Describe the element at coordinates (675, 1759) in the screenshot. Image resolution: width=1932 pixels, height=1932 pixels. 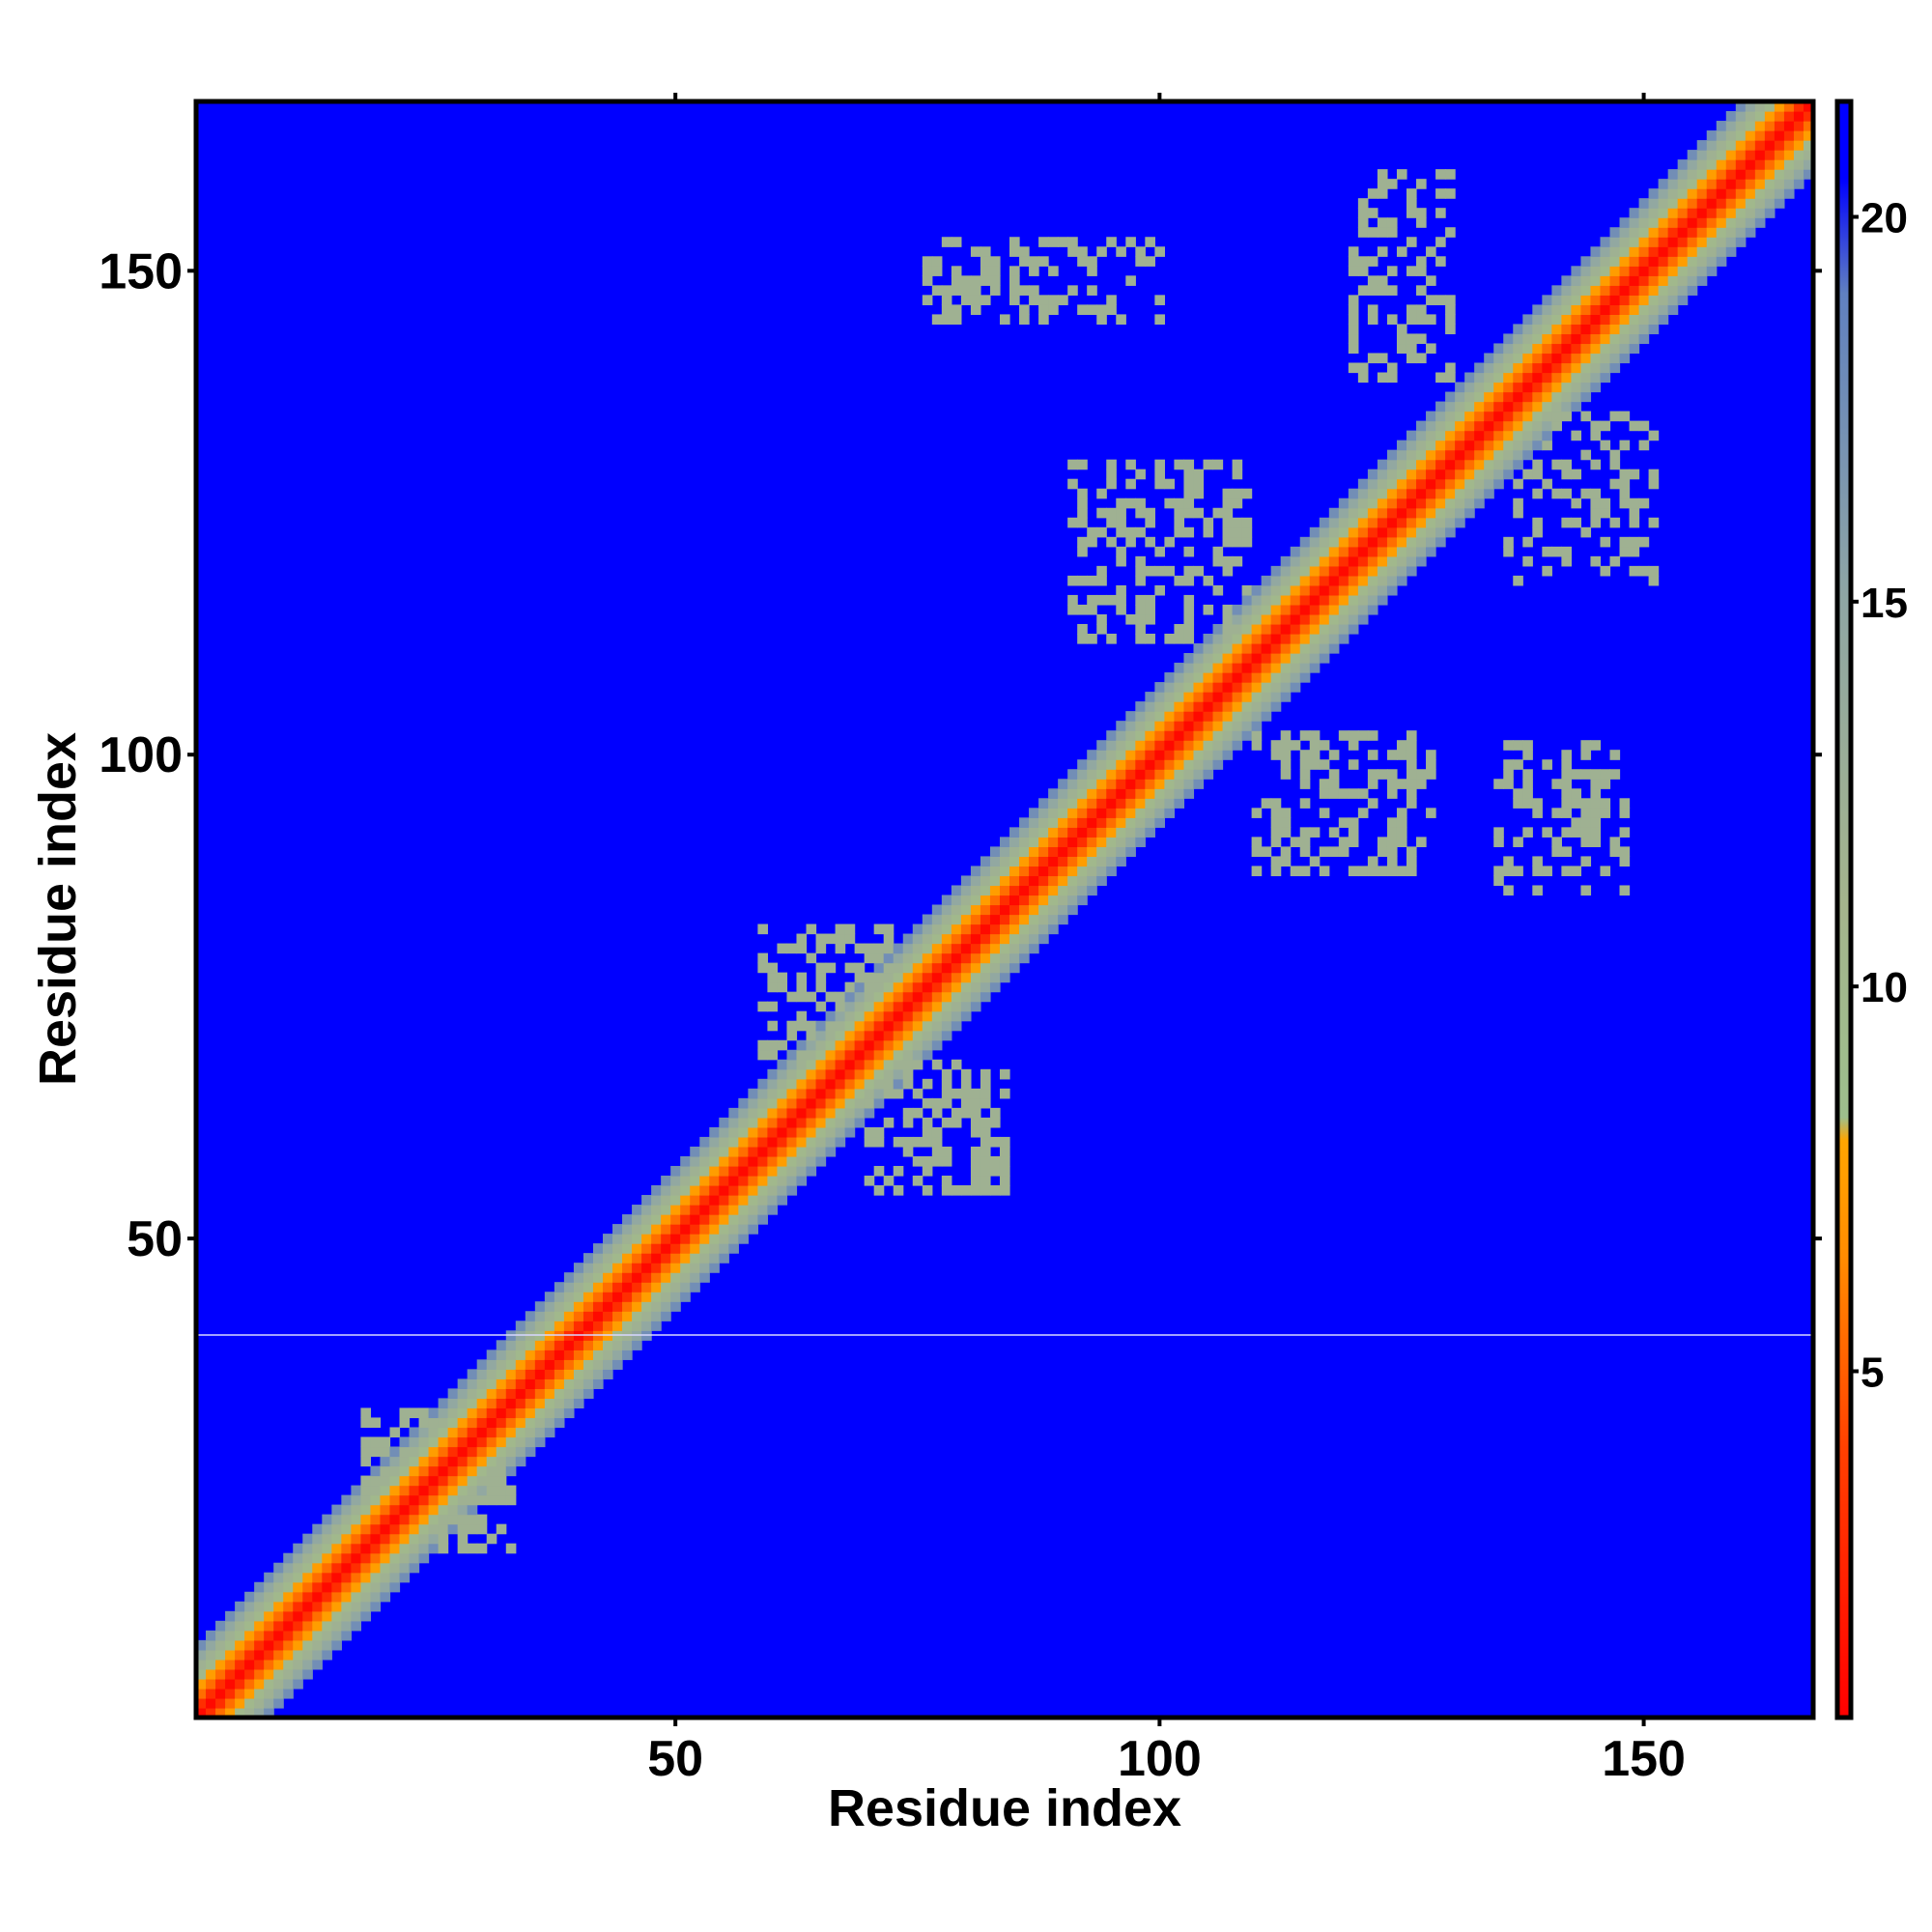
I see `x-tick-label: 50` at that location.